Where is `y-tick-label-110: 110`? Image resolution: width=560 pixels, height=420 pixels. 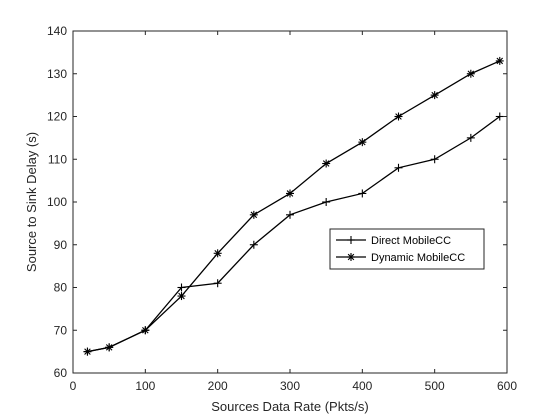
y-tick-label-110: 110 is located at coordinates (57, 159).